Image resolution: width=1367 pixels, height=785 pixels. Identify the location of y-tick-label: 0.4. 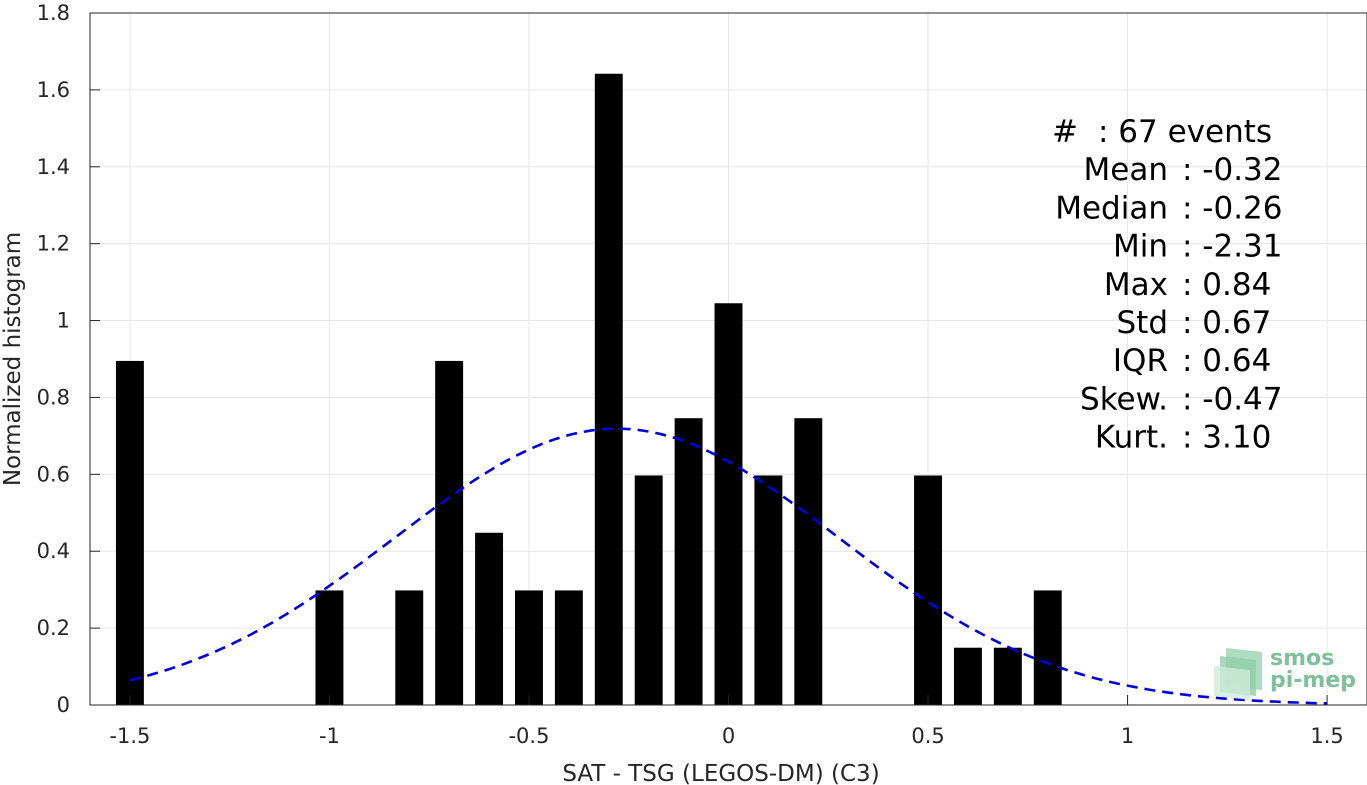
(53, 551).